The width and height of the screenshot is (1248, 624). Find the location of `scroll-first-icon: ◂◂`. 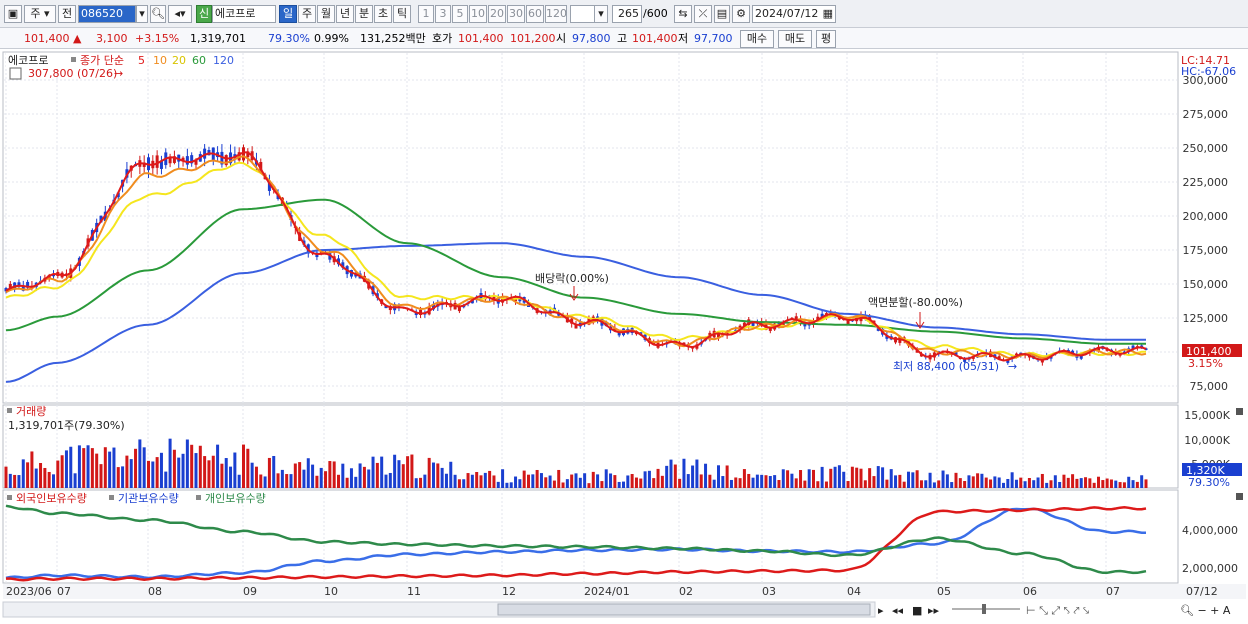

scroll-first-icon: ◂◂ is located at coordinates (898, 610).